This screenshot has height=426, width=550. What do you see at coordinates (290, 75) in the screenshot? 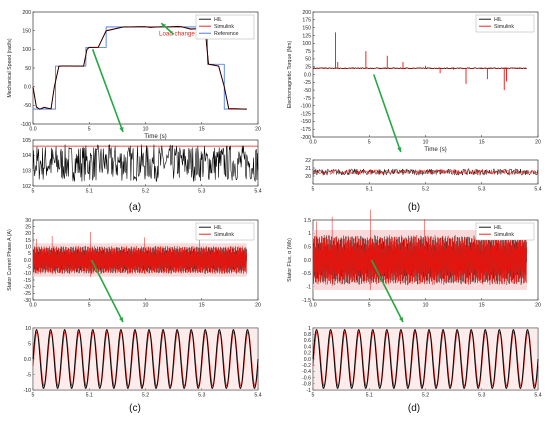
I see `y-axis-label: Electromagnetic Torque (Nm)` at bounding box center [290, 75].